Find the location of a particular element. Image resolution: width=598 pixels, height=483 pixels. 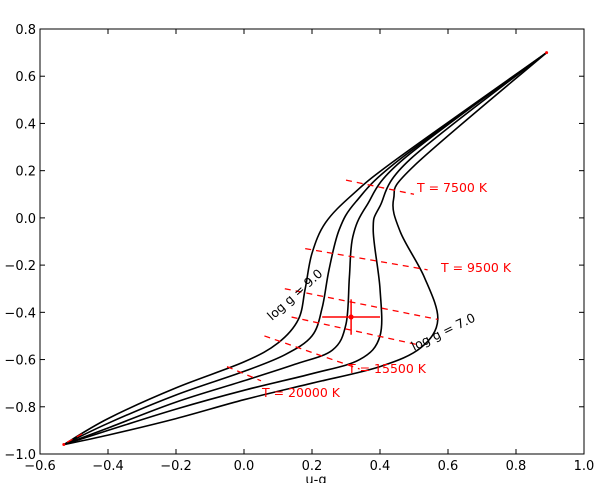

x-tick-label: −0.6 is located at coordinates (40, 466).